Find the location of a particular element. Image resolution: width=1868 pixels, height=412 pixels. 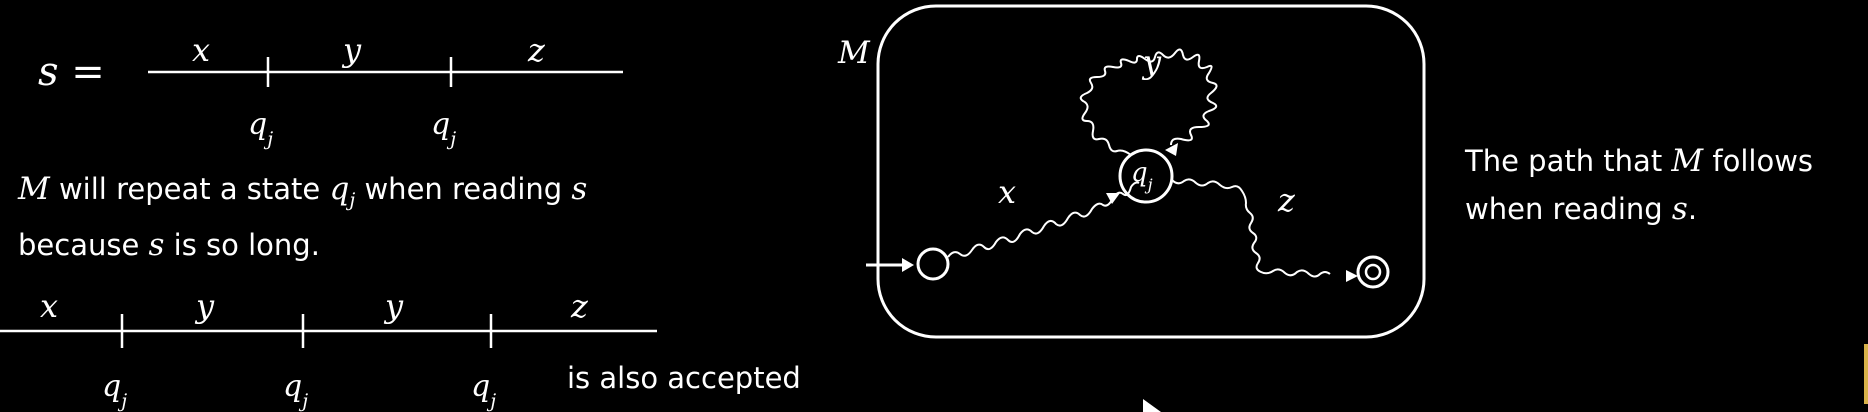

accept-state-inner is located at coordinates (1373, 272).